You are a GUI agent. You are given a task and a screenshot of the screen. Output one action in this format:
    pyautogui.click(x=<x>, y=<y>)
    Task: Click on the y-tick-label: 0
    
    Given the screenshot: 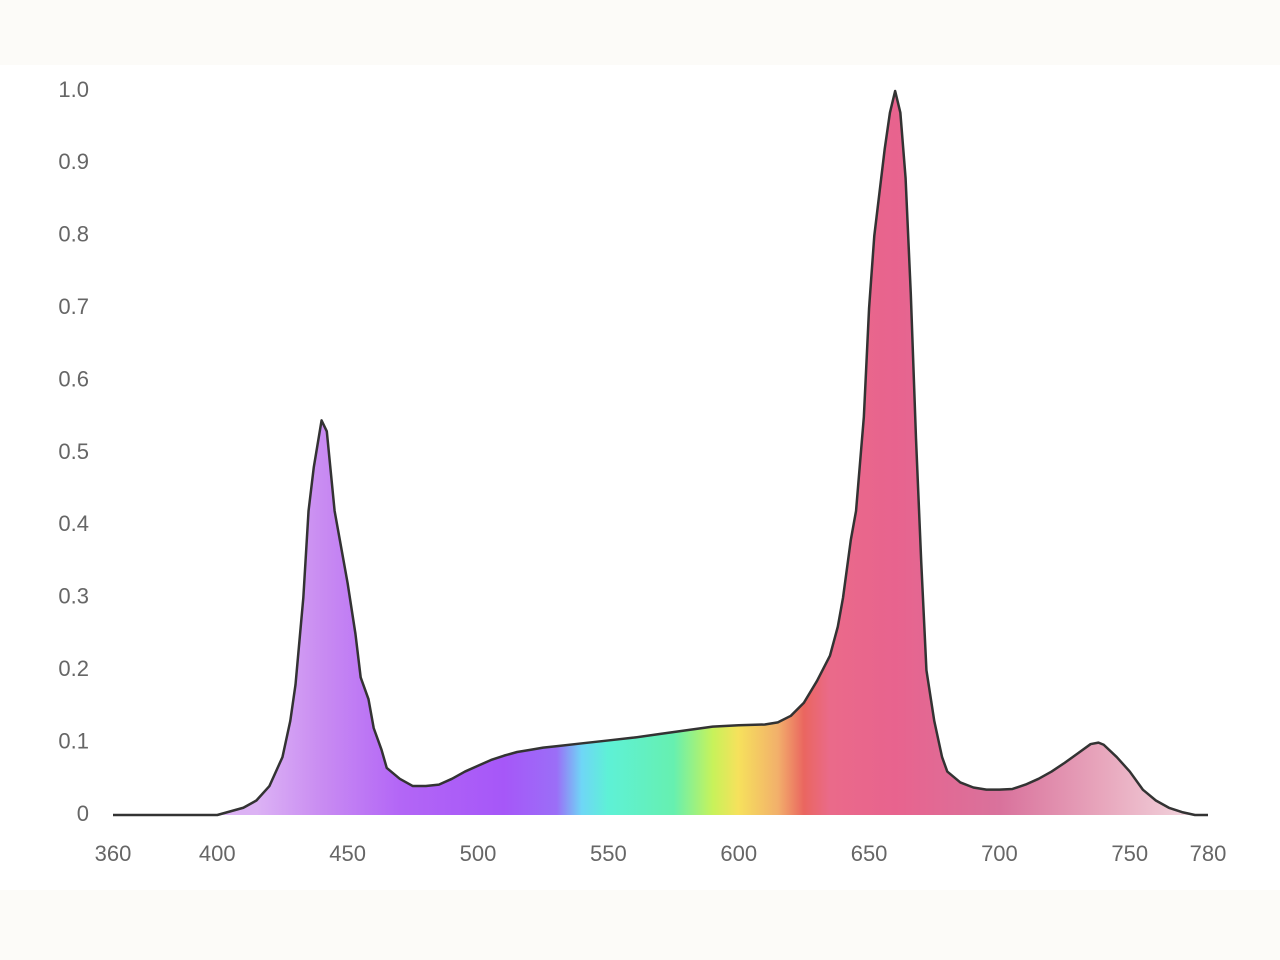 What is the action you would take?
    pyautogui.click(x=83, y=813)
    